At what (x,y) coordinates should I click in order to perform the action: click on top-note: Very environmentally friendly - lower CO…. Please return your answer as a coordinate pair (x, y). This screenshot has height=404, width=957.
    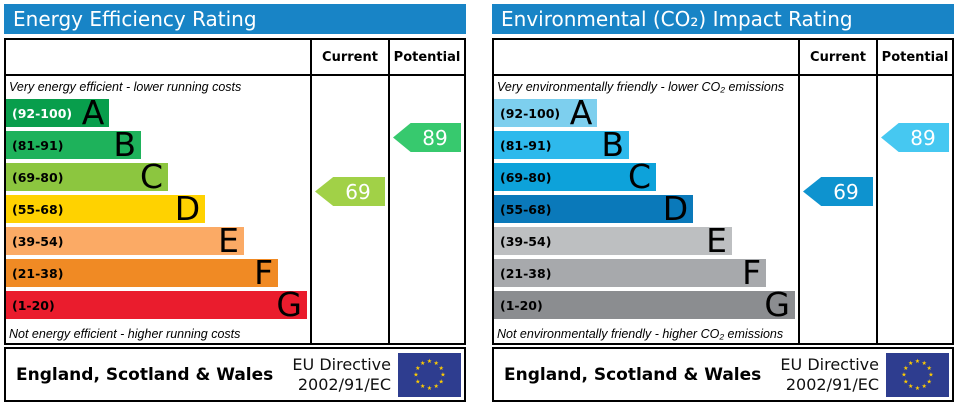
    Looking at the image, I should click on (641, 87).